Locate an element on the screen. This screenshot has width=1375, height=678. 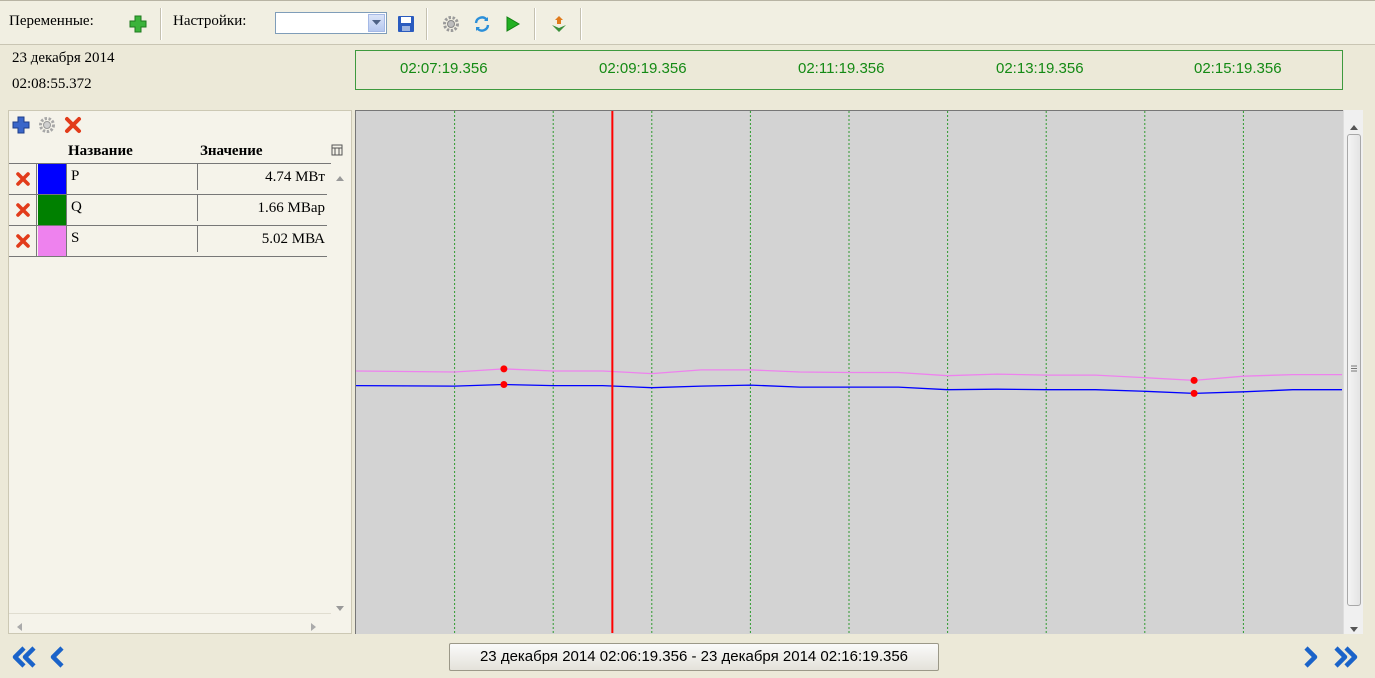
play-icon is located at coordinates (512, 24).